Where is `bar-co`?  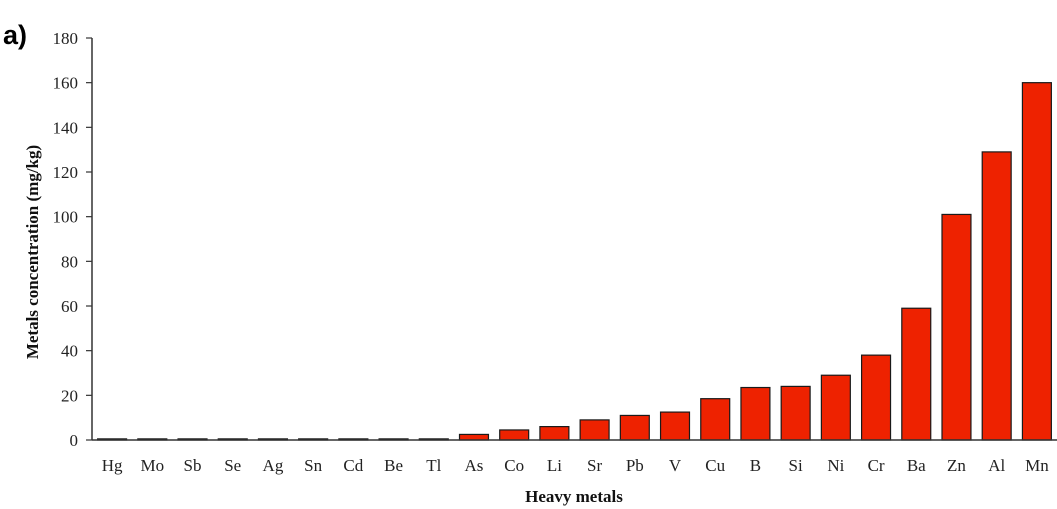
bar-co is located at coordinates (514, 435).